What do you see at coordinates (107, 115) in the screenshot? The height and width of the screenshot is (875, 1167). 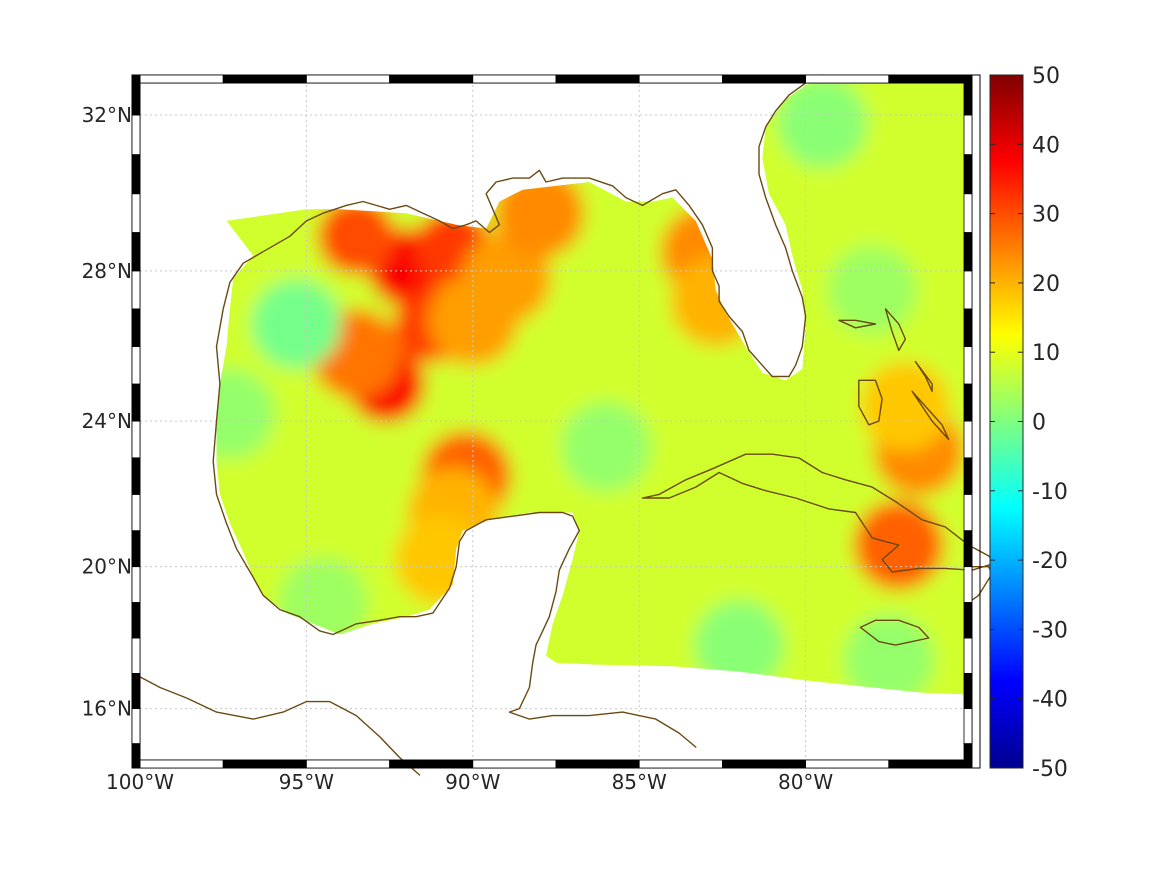 I see `y-tick-label: 32°N` at bounding box center [107, 115].